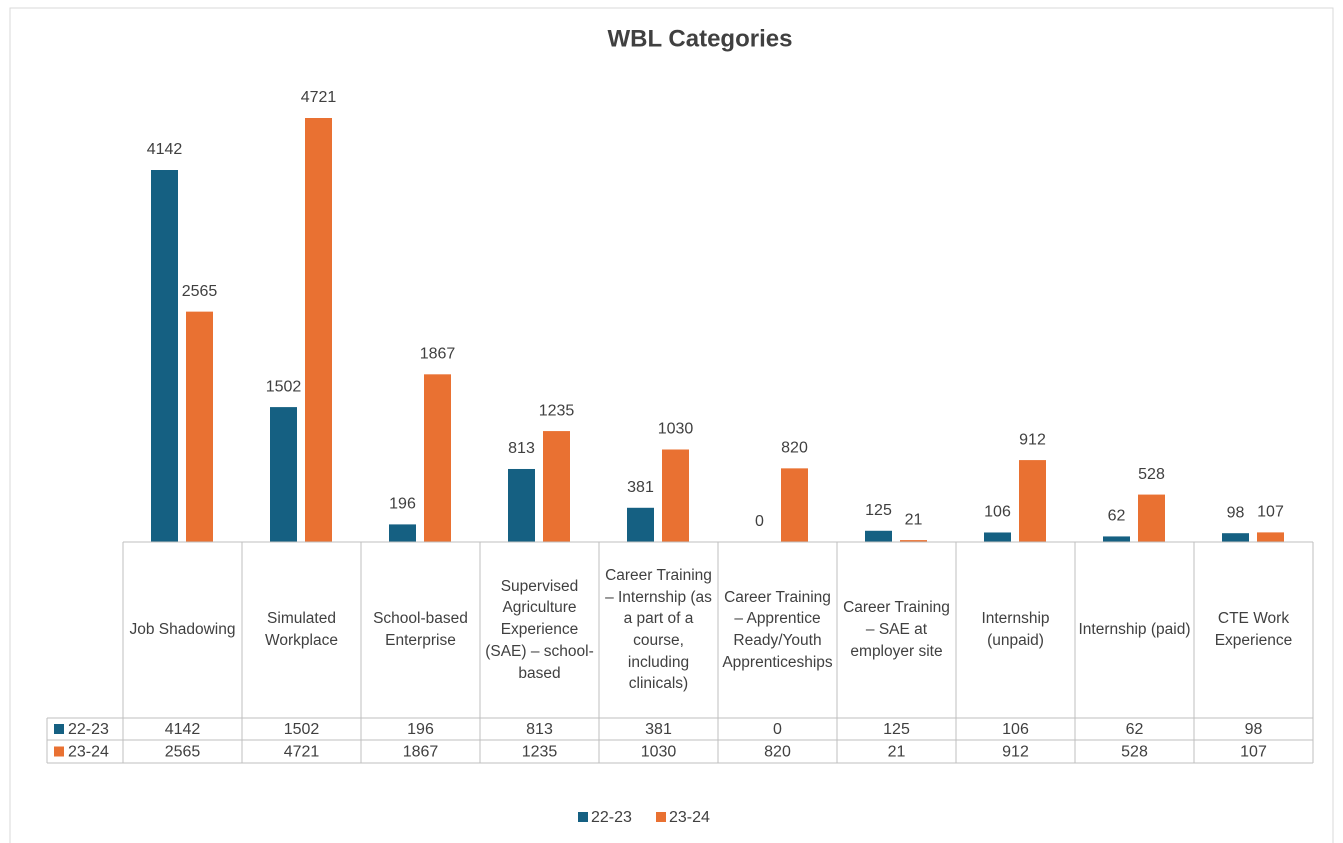 Image resolution: width=1343 pixels, height=843 pixels. I want to click on category-cell: Simulated Workplace, so click(301, 629).